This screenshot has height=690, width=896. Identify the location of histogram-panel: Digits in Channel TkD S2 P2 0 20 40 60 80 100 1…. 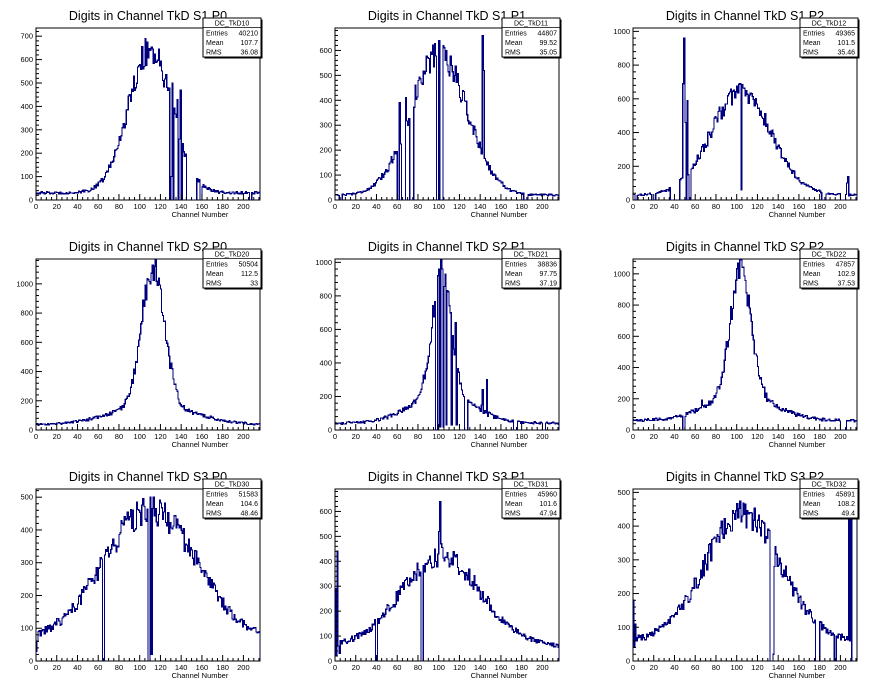
(736, 344).